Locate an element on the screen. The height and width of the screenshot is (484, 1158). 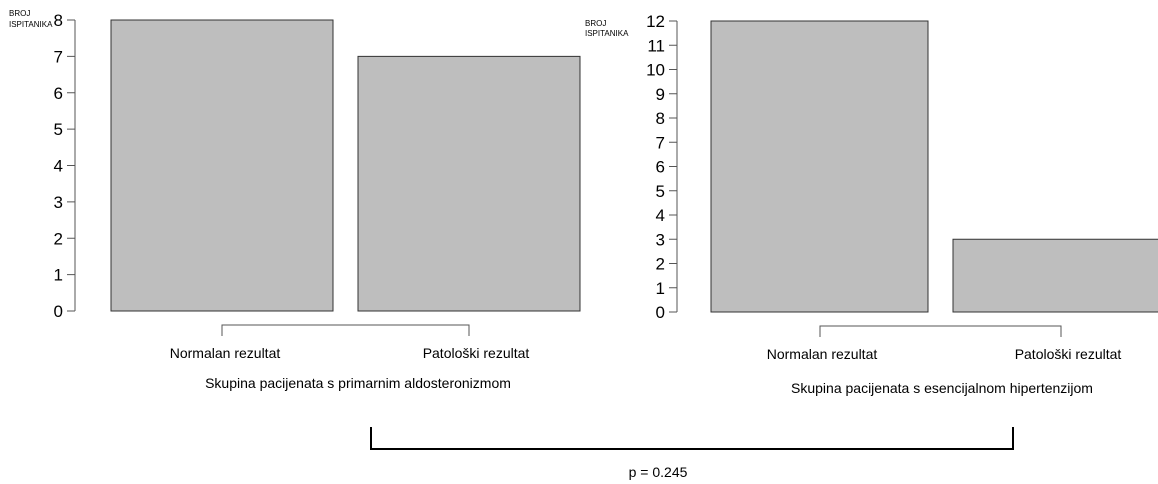
y-tick-label: 9 is located at coordinates (660, 94).